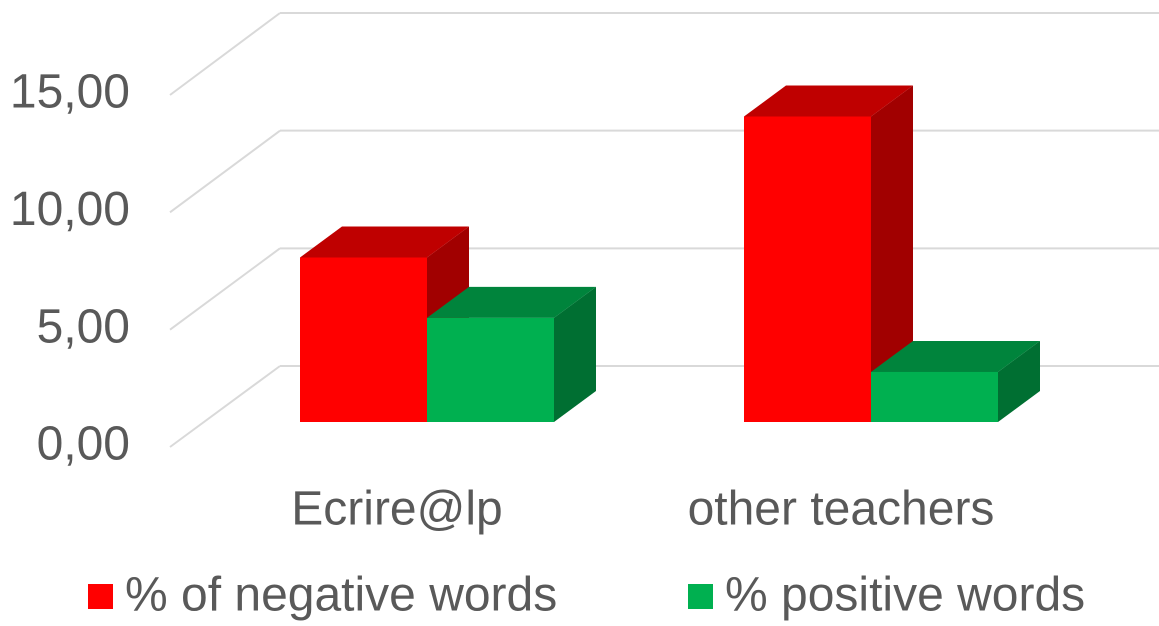  What do you see at coordinates (841, 509) in the screenshot?
I see `x-tick-label: other teachers` at bounding box center [841, 509].